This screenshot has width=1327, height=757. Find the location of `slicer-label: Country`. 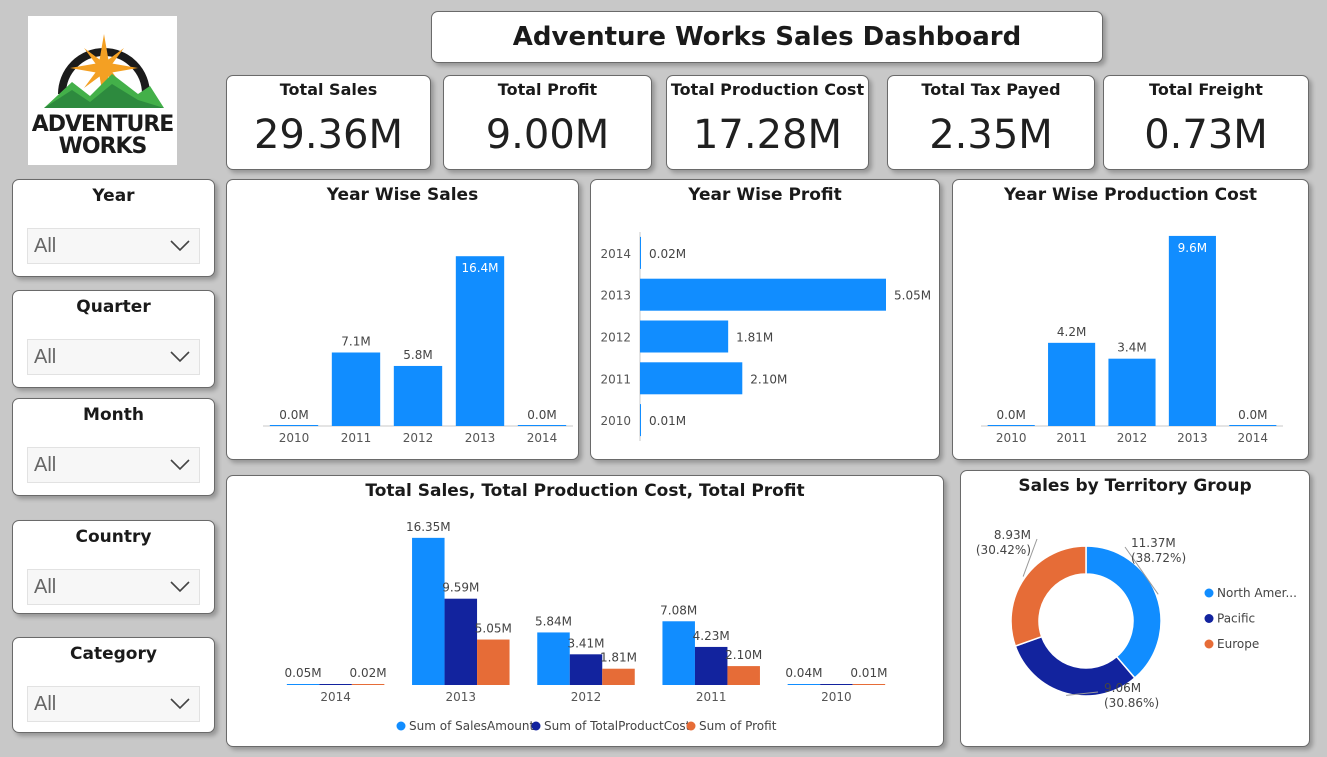

slicer-label: Country is located at coordinates (113, 537).